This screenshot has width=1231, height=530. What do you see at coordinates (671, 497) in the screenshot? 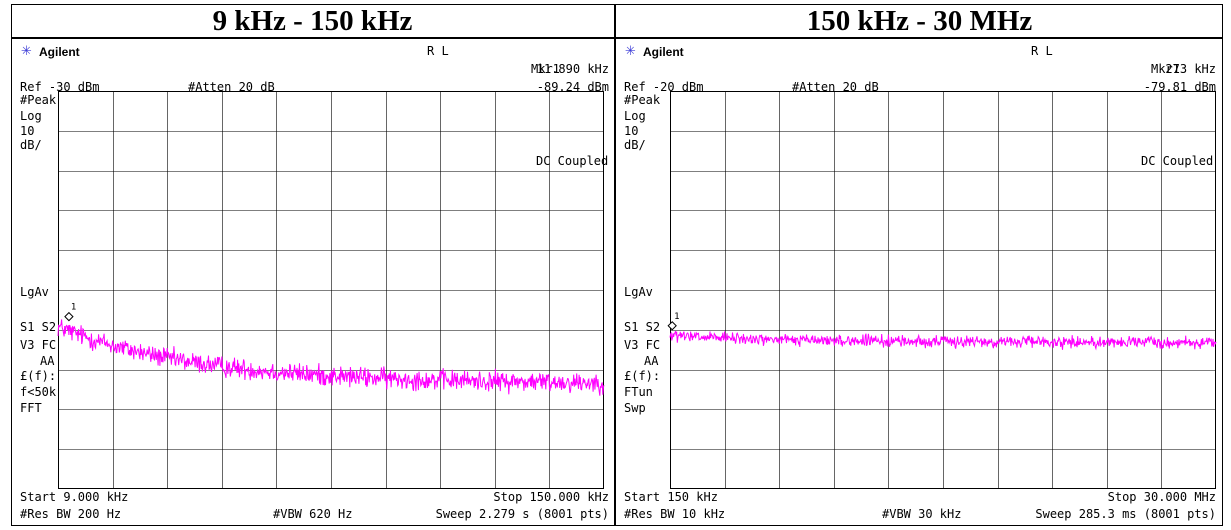
I see `start-freq: Start 150 kHz` at bounding box center [671, 497].